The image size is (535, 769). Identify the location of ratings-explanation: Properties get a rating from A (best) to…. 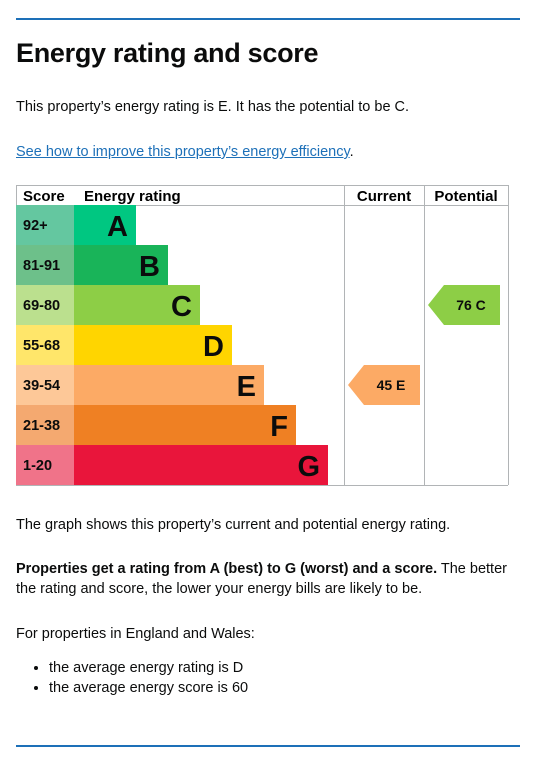
(266, 579).